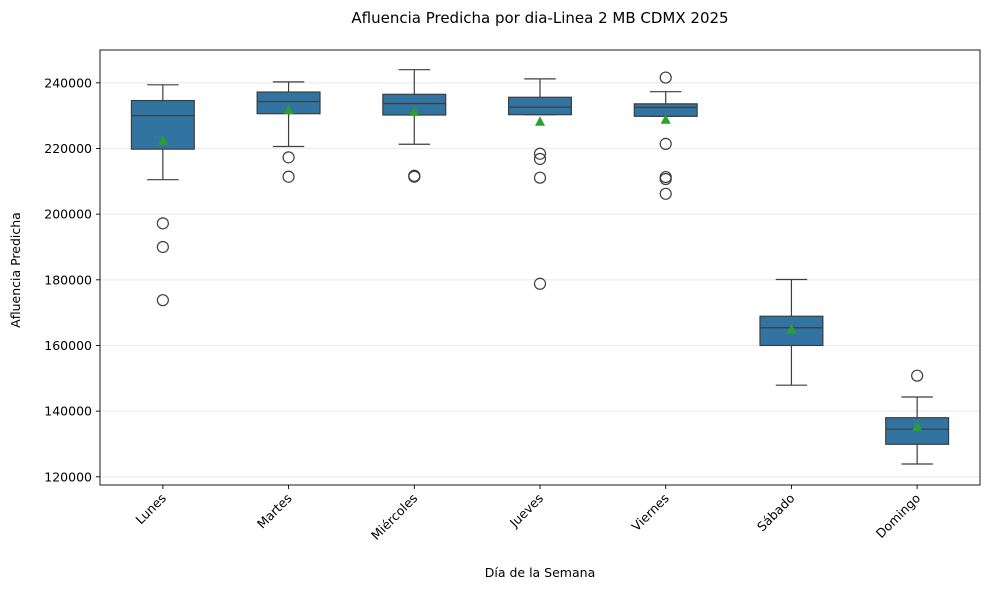 The width and height of the screenshot is (989, 589). What do you see at coordinates (15, 270) in the screenshot?
I see `y-axis-title: Afluencia Predicha` at bounding box center [15, 270].